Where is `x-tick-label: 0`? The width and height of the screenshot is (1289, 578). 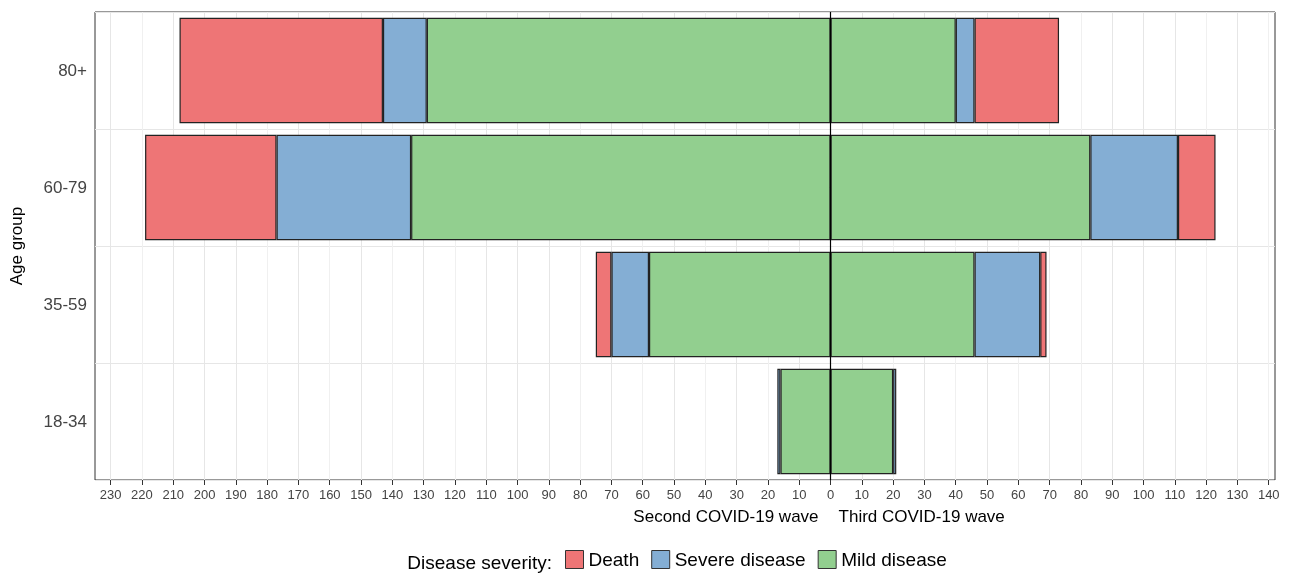 x-tick-label: 0 is located at coordinates (830, 494).